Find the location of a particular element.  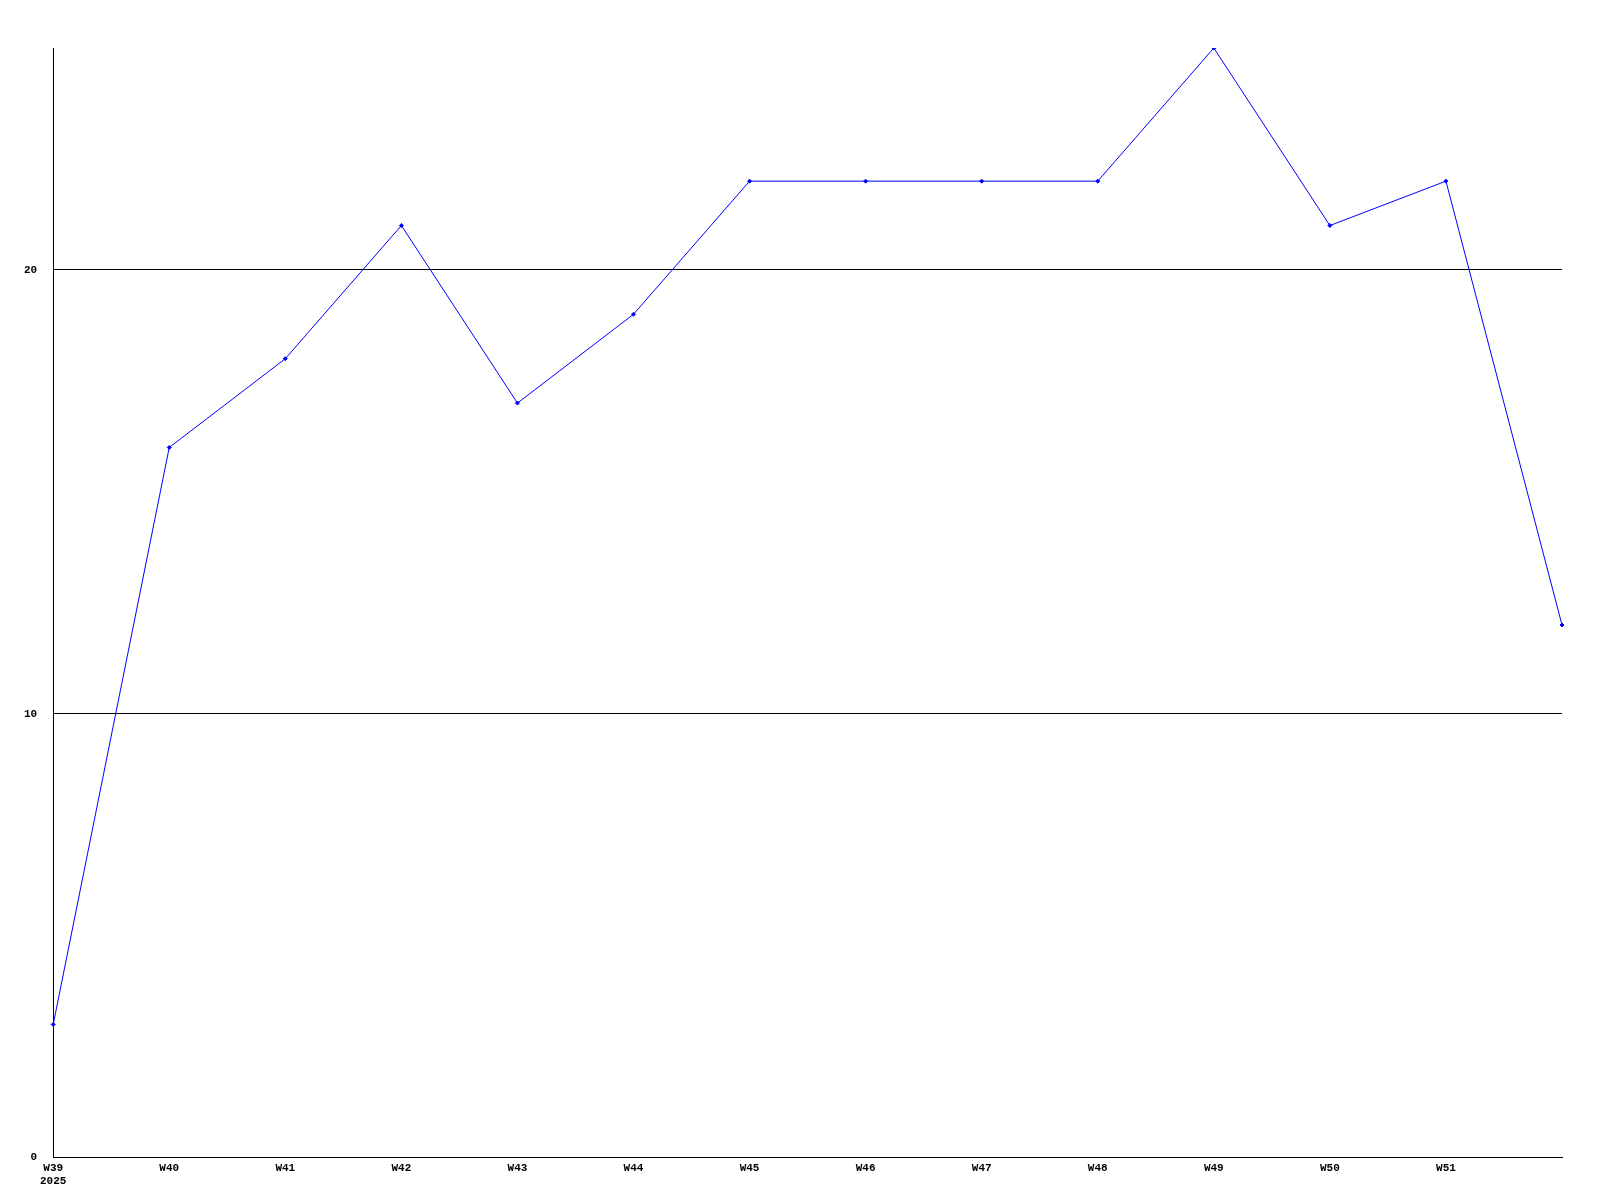

x-tick-label: W39 2025 is located at coordinates (53, 1174).